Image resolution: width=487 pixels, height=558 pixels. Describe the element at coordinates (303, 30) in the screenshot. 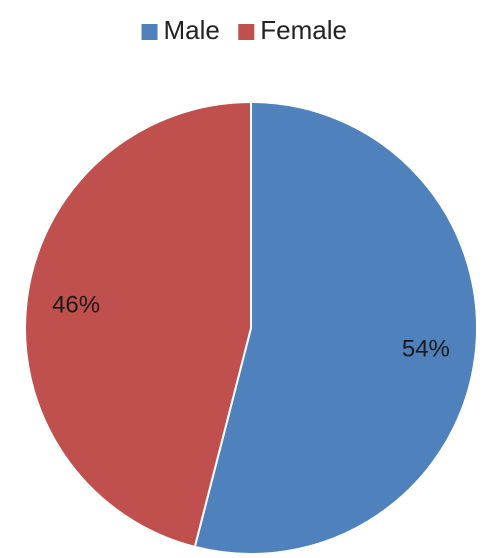

I see `legend-label-female: Female` at that location.